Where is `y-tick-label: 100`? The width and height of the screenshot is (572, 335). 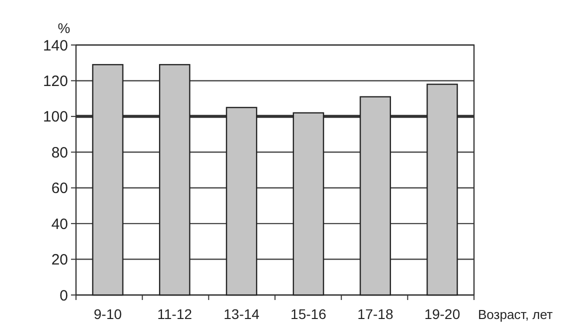 y-tick-label: 100 is located at coordinates (55, 117).